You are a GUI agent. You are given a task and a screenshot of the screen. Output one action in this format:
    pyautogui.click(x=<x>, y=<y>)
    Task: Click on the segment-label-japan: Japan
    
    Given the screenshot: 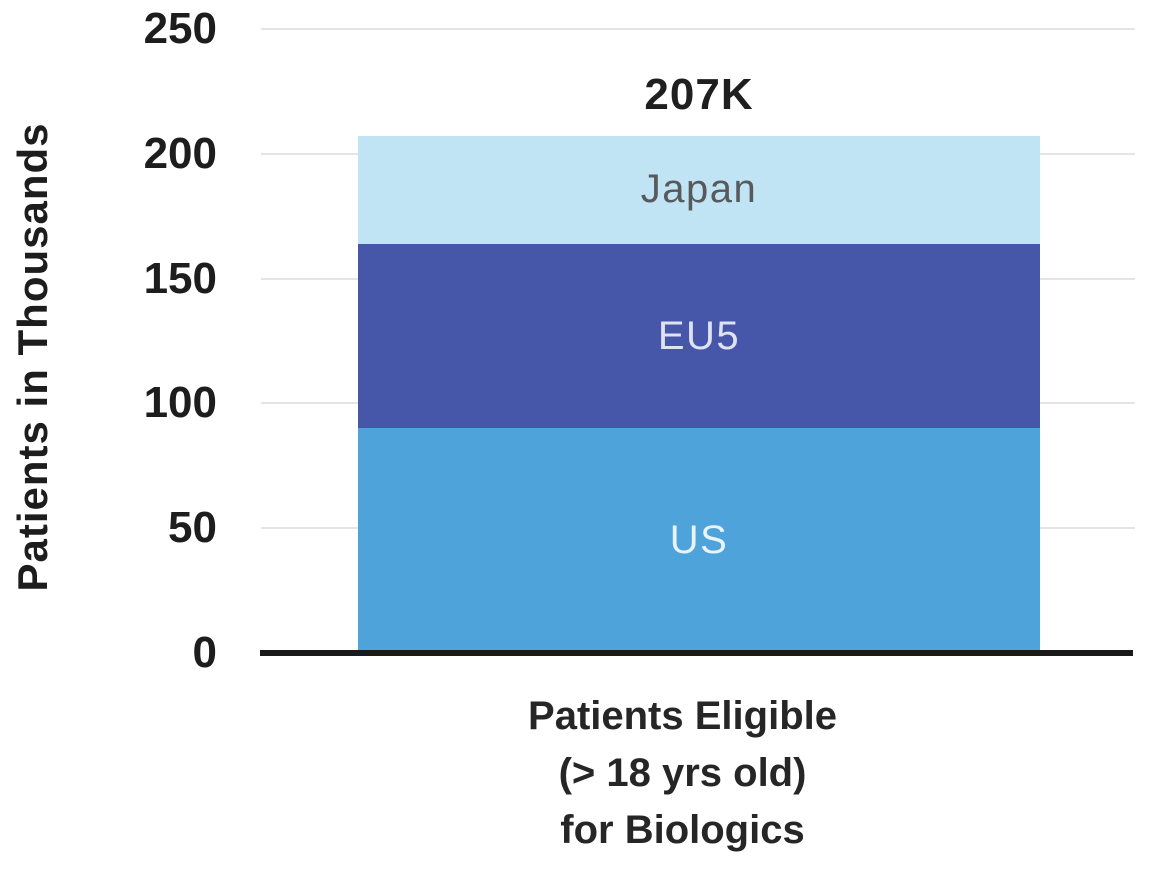 What is the action you would take?
    pyautogui.click(x=699, y=189)
    